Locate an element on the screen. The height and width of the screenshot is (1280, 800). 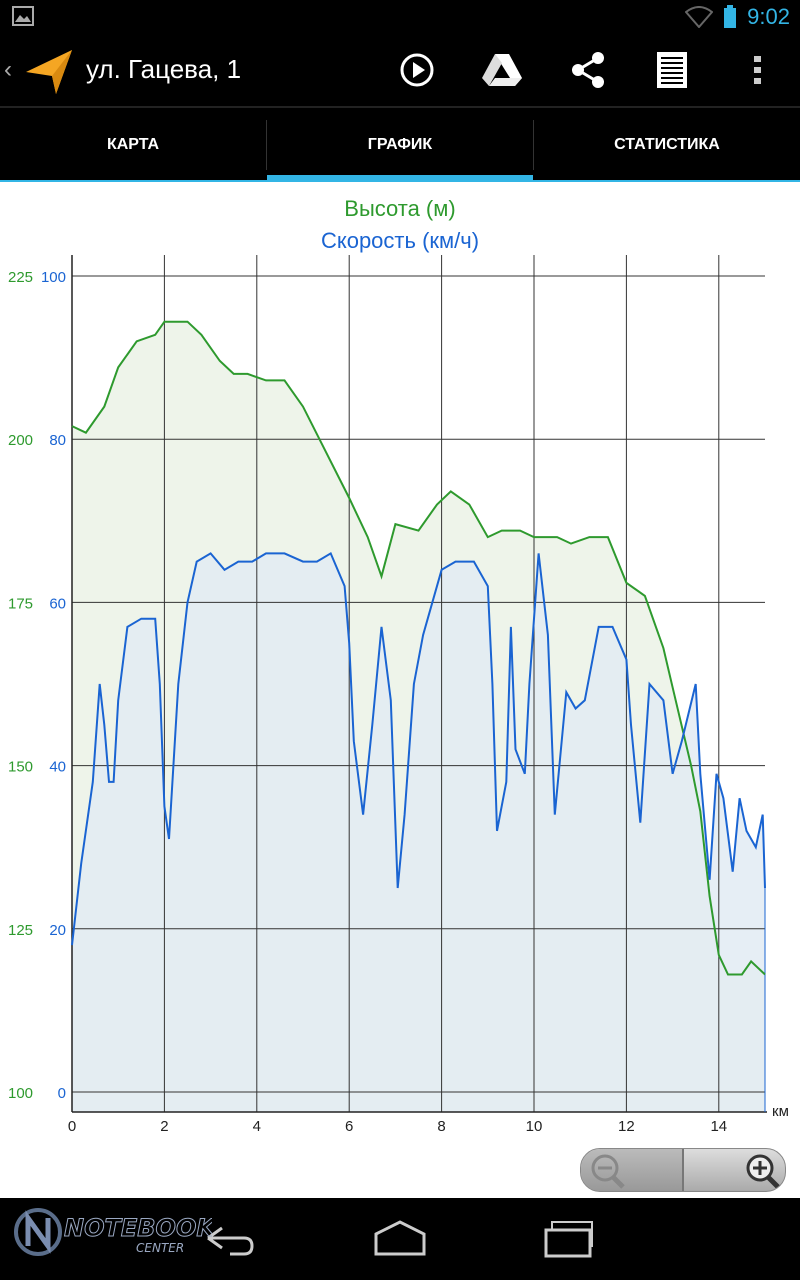
notebook-center-watermark-logo: NOTEBOOK CENTER is located at coordinates (113, 1232).